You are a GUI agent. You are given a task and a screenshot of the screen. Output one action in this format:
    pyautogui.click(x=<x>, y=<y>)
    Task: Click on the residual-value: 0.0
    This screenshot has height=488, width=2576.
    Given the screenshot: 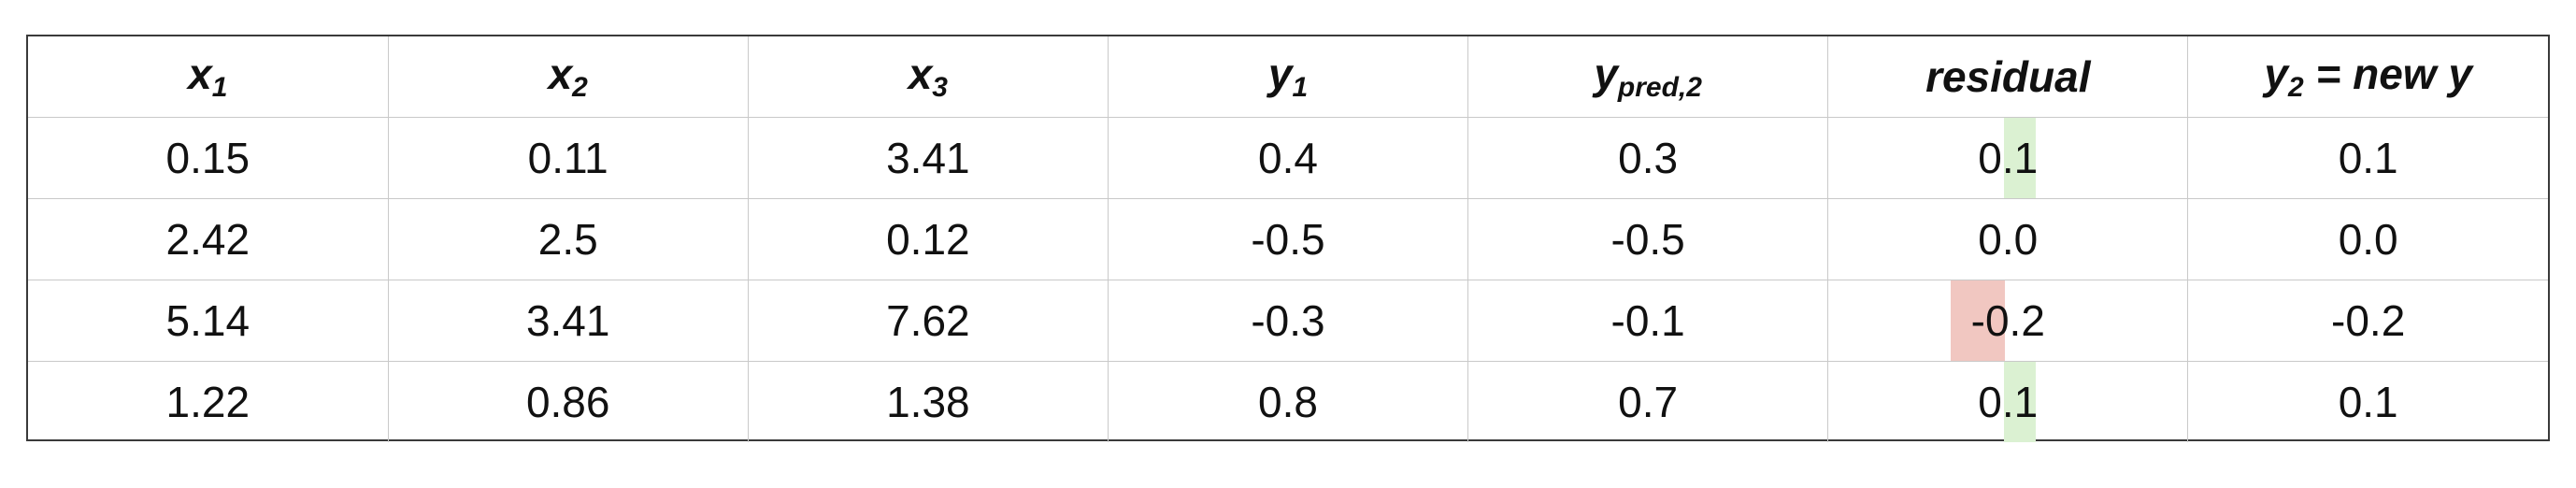 What is the action you would take?
    pyautogui.click(x=2008, y=239)
    